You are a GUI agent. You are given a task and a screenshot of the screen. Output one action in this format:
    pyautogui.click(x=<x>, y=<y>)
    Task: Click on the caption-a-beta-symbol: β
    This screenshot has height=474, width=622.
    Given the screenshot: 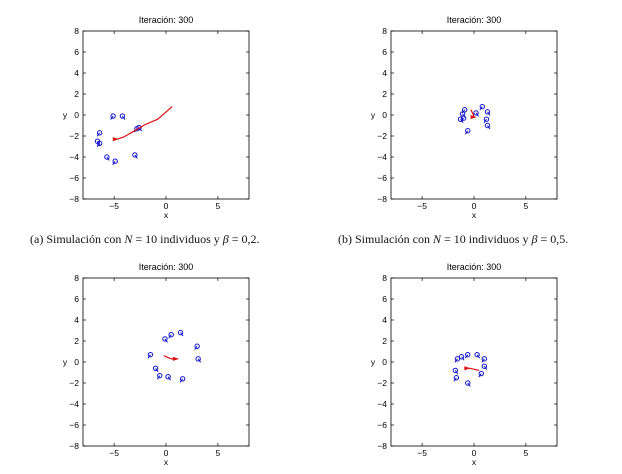 What is the action you would take?
    pyautogui.click(x=225, y=239)
    